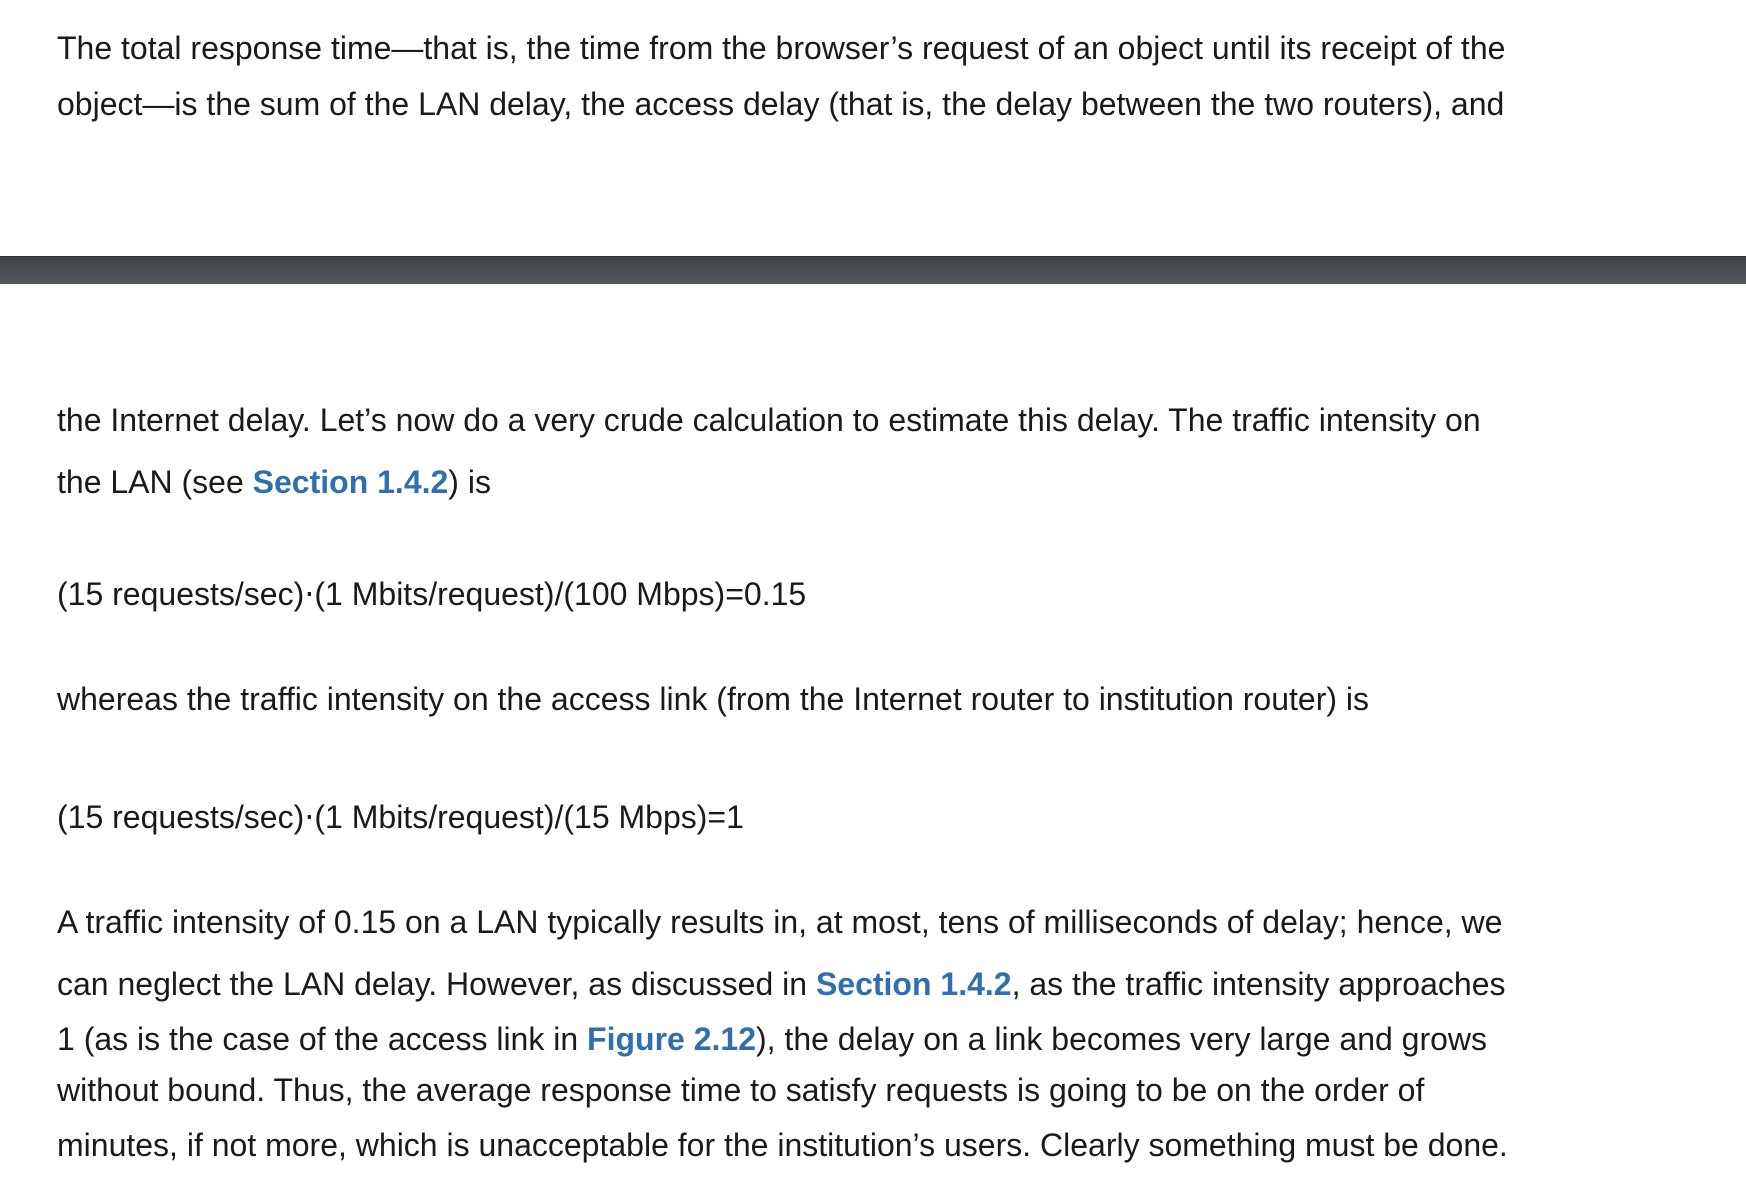 This screenshot has height=1202, width=1746. What do you see at coordinates (155, 482) in the screenshot?
I see `para1-line-2-pre: the LAN (see` at bounding box center [155, 482].